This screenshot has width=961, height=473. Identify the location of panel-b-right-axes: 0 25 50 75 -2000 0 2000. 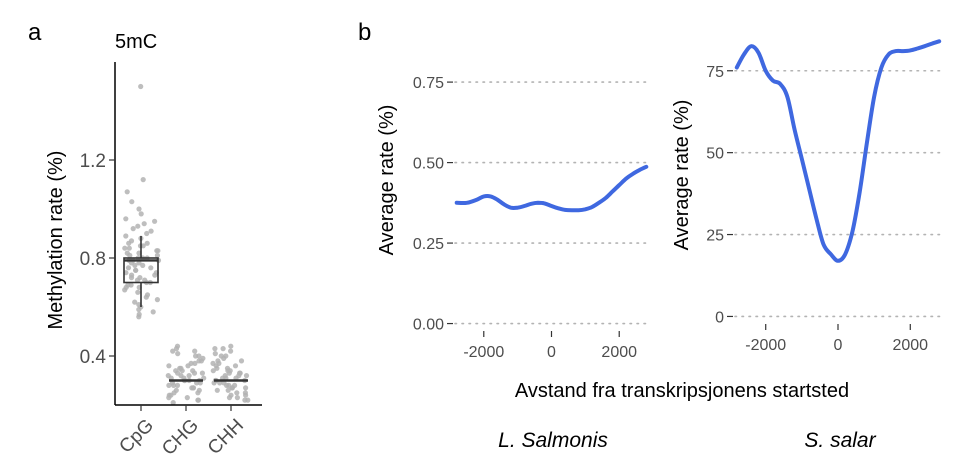
(817, 209).